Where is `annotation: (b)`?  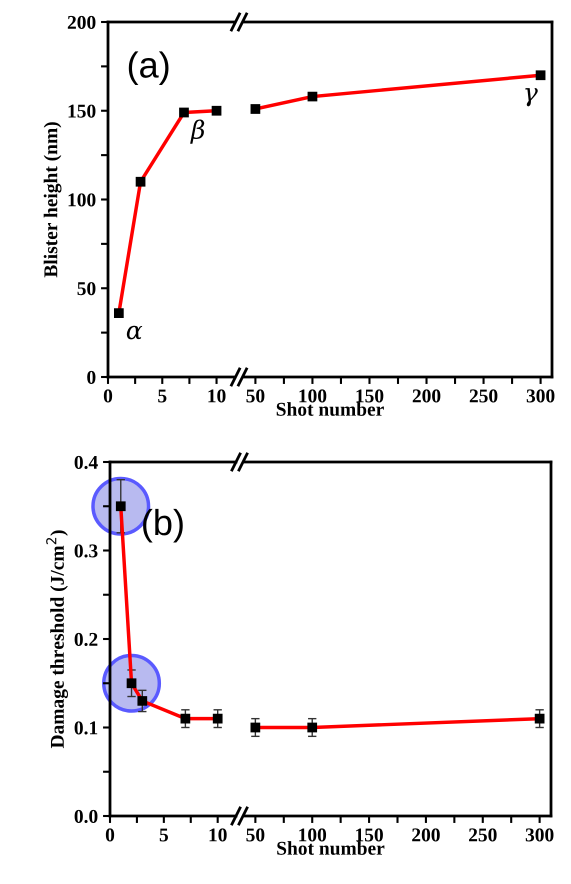
annotation: (b) is located at coordinates (163, 525).